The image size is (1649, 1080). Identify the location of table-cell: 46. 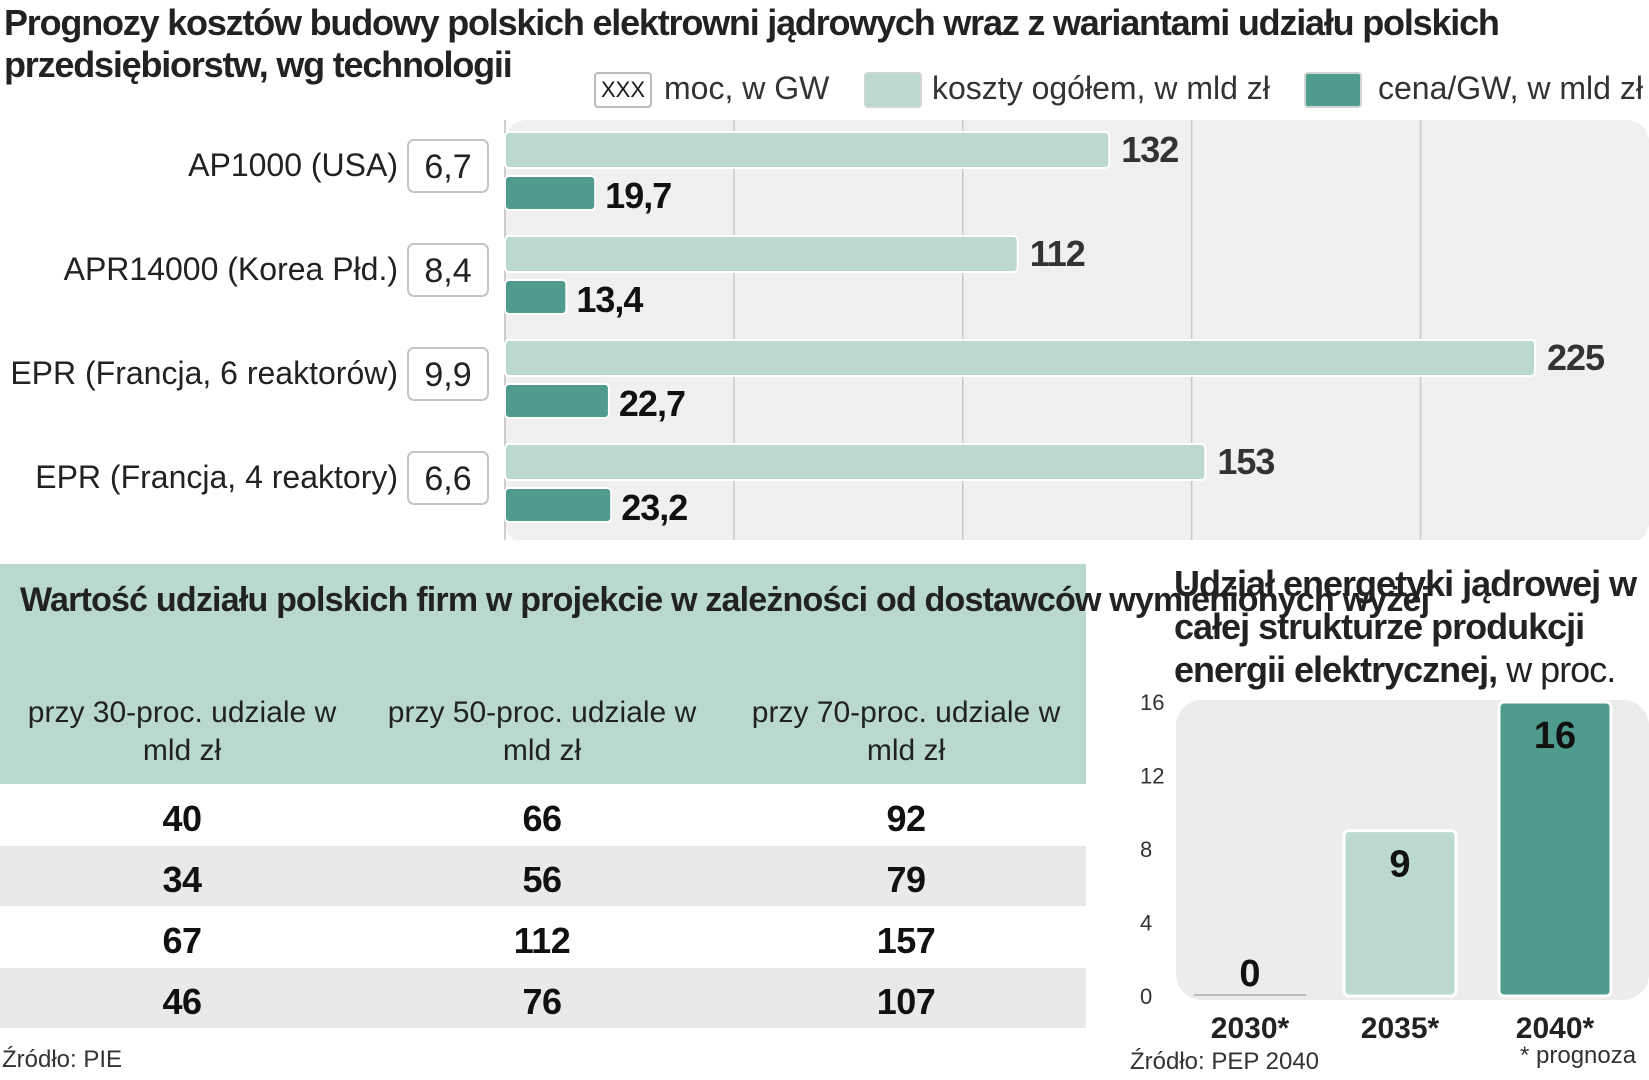
(182, 1001).